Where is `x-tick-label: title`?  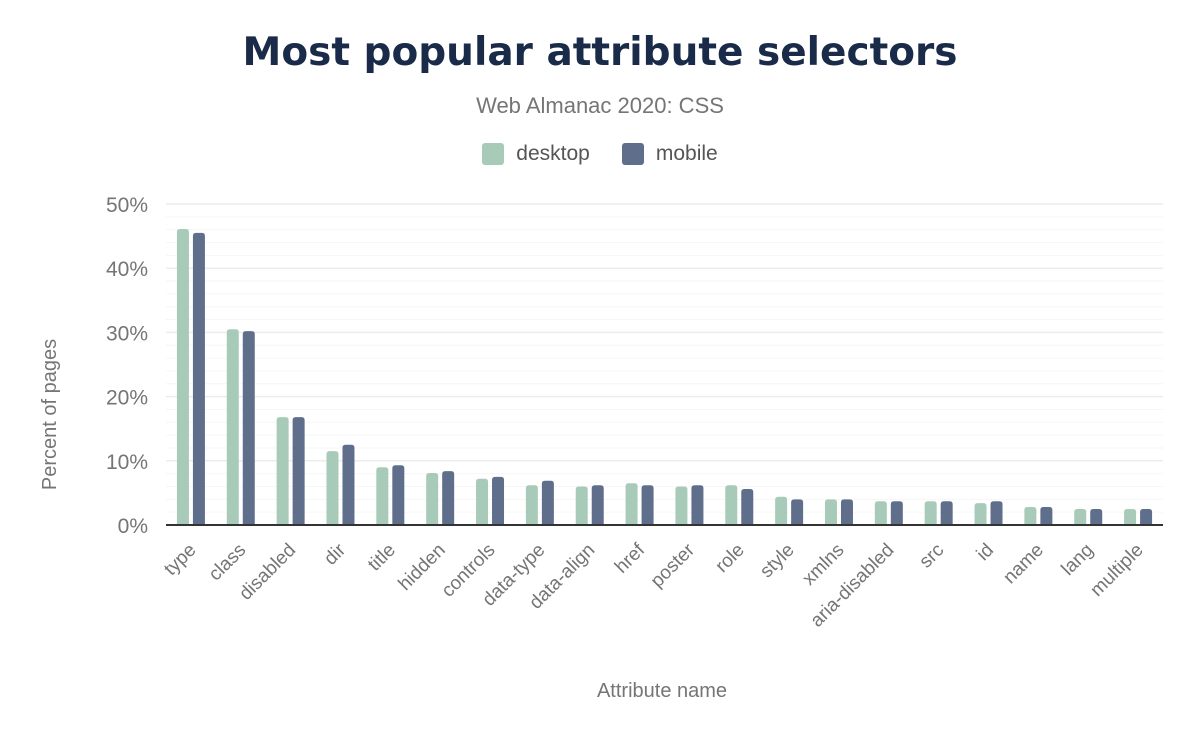
x-tick-label: title is located at coordinates (382, 558).